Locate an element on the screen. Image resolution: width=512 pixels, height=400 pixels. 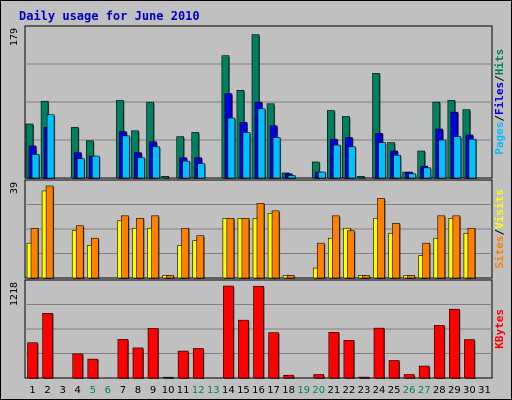
x-tick-label-day-17: 17 is located at coordinates (273, 390).